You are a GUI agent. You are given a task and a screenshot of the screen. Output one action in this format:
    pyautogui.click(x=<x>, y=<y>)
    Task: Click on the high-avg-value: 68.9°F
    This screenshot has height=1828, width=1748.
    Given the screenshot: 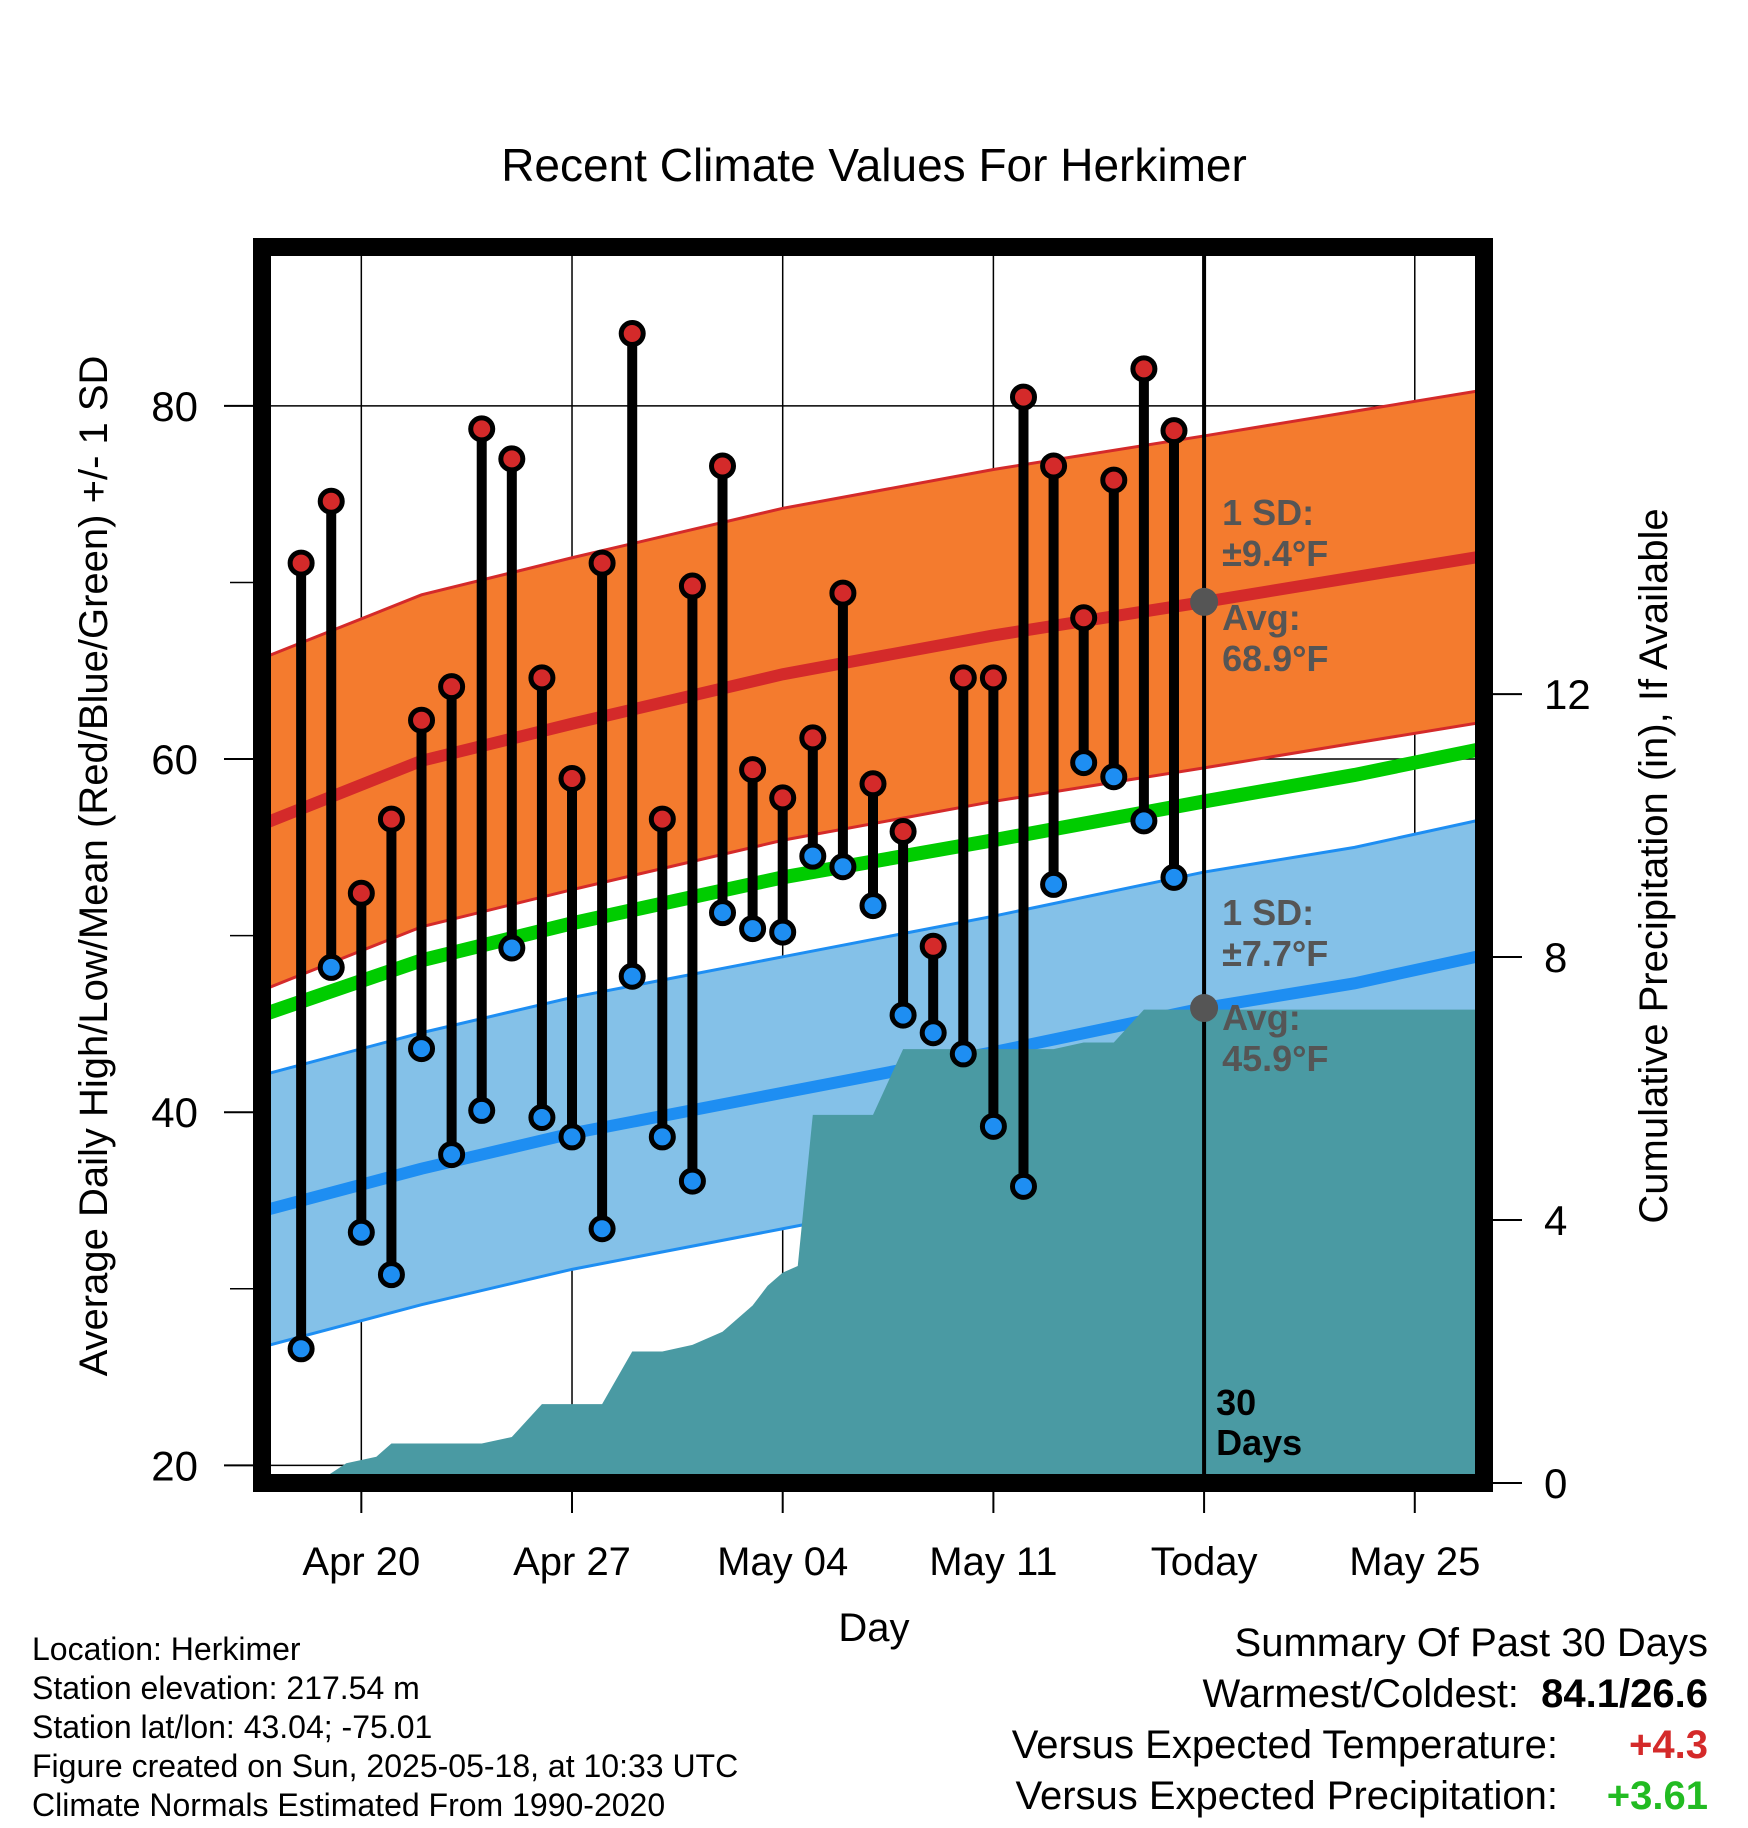 What is the action you would take?
    pyautogui.click(x=1275, y=658)
    